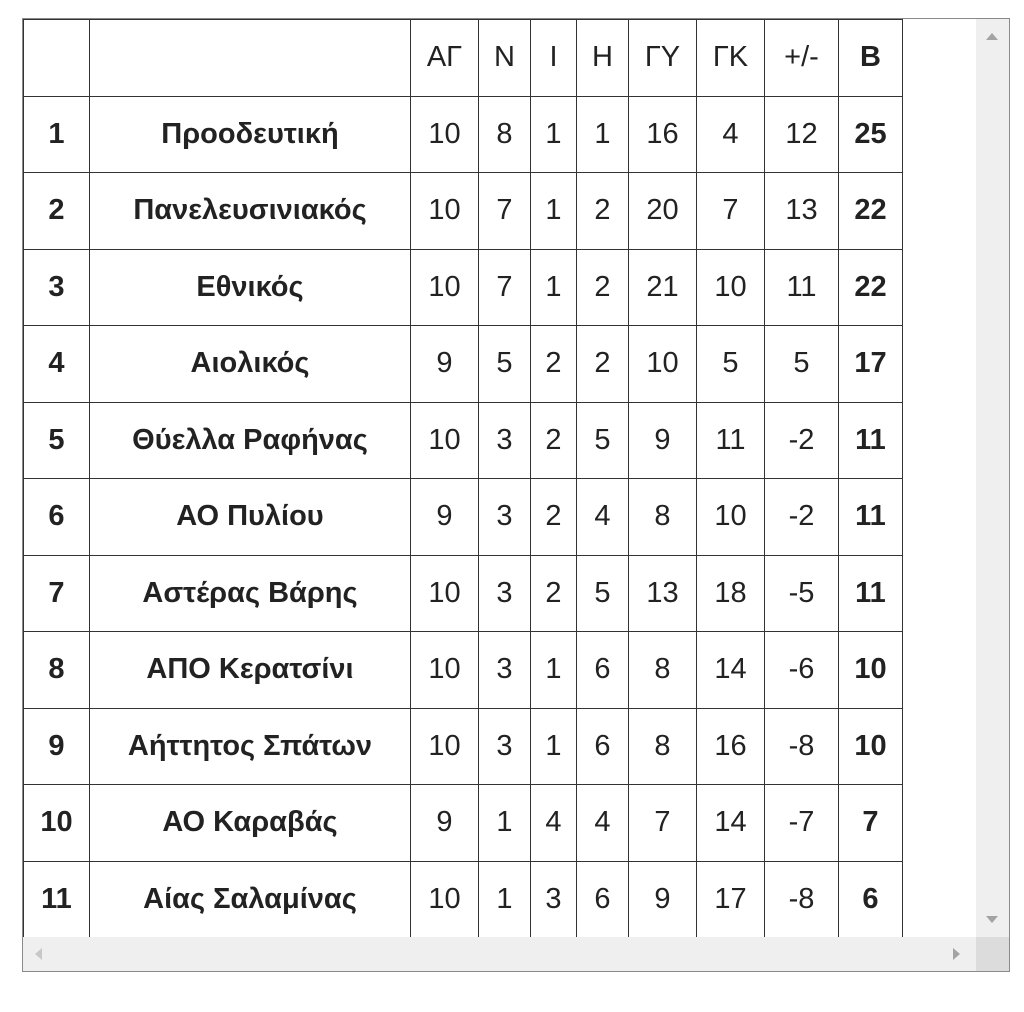  Describe the element at coordinates (56, 364) in the screenshot. I see `cell-position: 4` at that location.